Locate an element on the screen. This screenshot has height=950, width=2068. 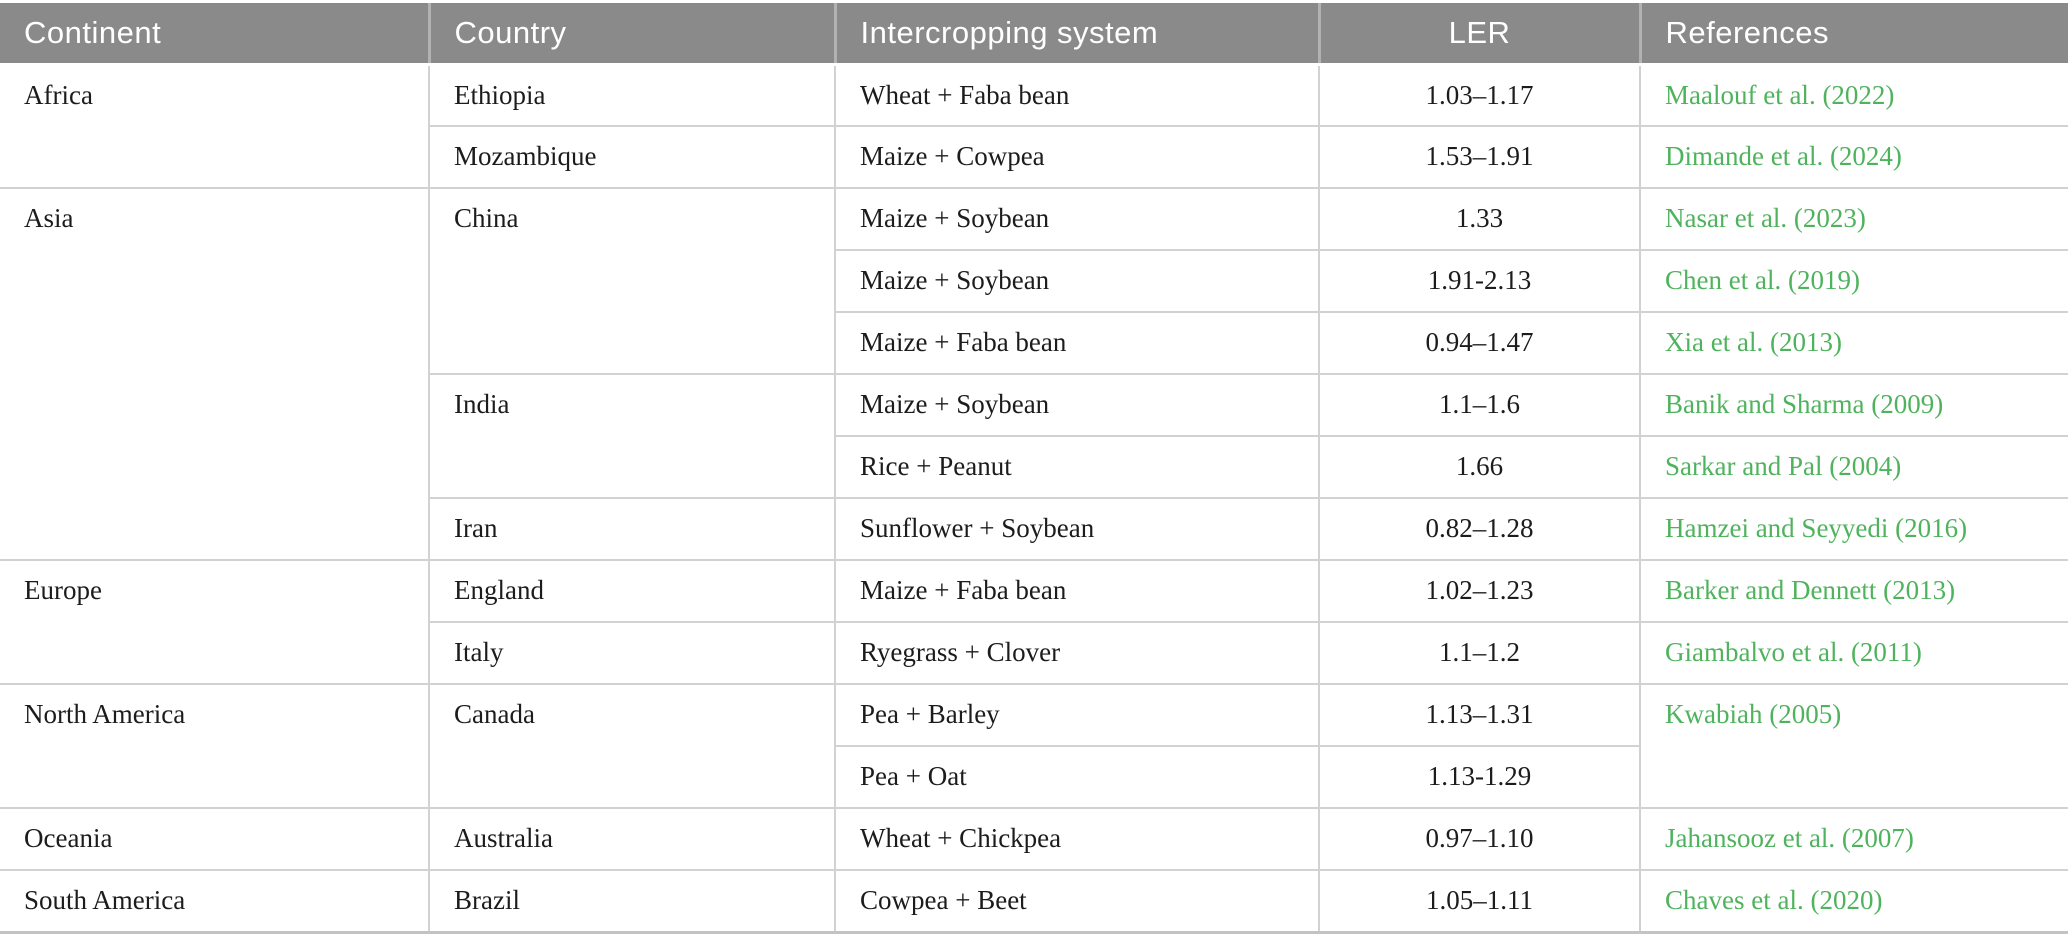
col-header-references: References is located at coordinates (1853, 34).